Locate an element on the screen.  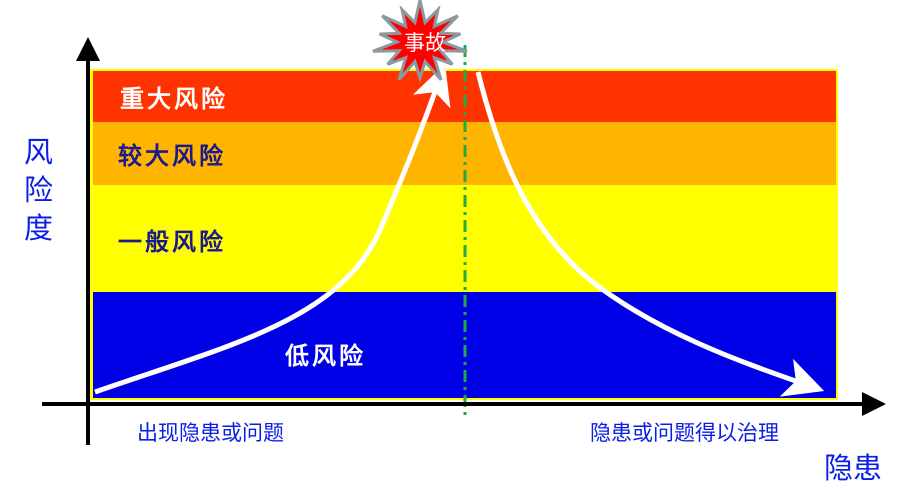
x-axis-label: 隐患 is located at coordinates (853, 468).